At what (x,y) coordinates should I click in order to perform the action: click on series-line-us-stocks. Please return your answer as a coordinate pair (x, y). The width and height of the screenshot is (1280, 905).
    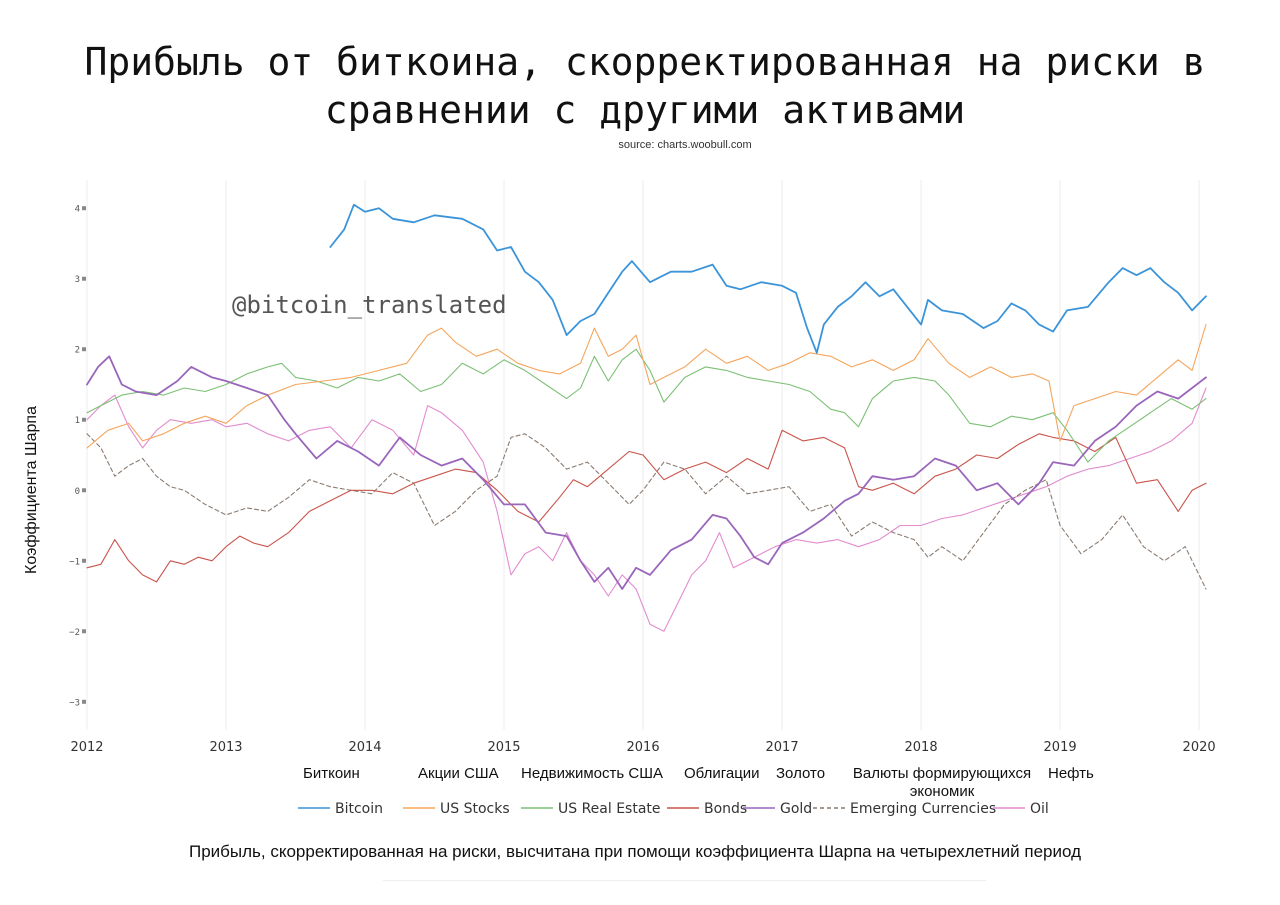
    Looking at the image, I should click on (646, 386).